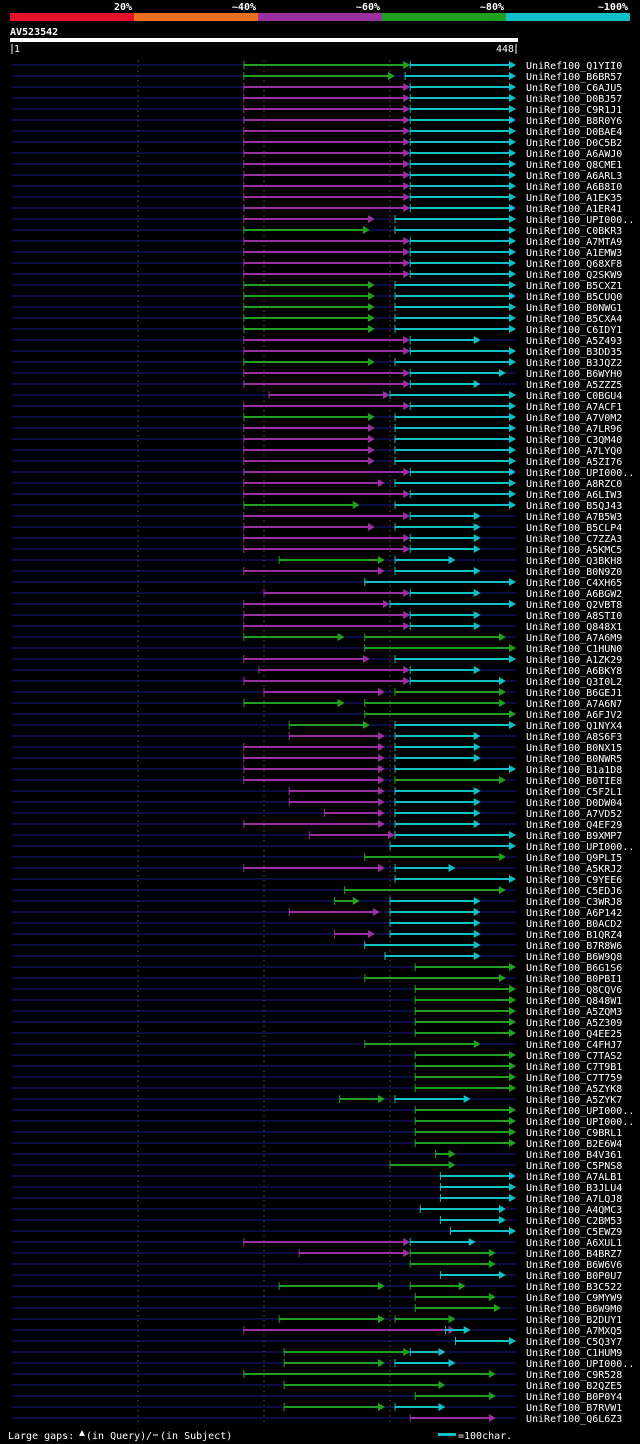 Image resolution: width=640 pixels, height=1444 pixels. Describe the element at coordinates (317, 715) in the screenshot. I see `hit-row: UniRef100_A6FJV2` at that location.